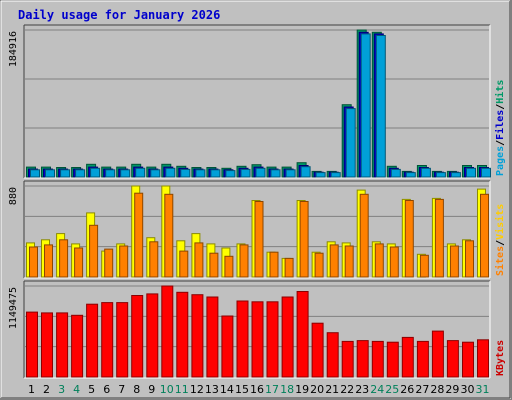  I want to click on day-label-24: 24, so click(377, 389).